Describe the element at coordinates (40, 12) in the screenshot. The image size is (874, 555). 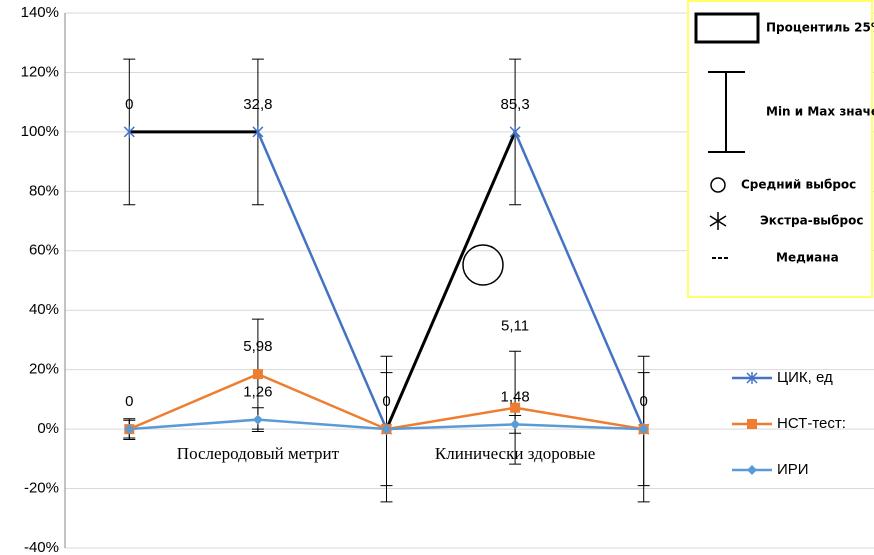
I see `y-tick-label: 140%` at that location.